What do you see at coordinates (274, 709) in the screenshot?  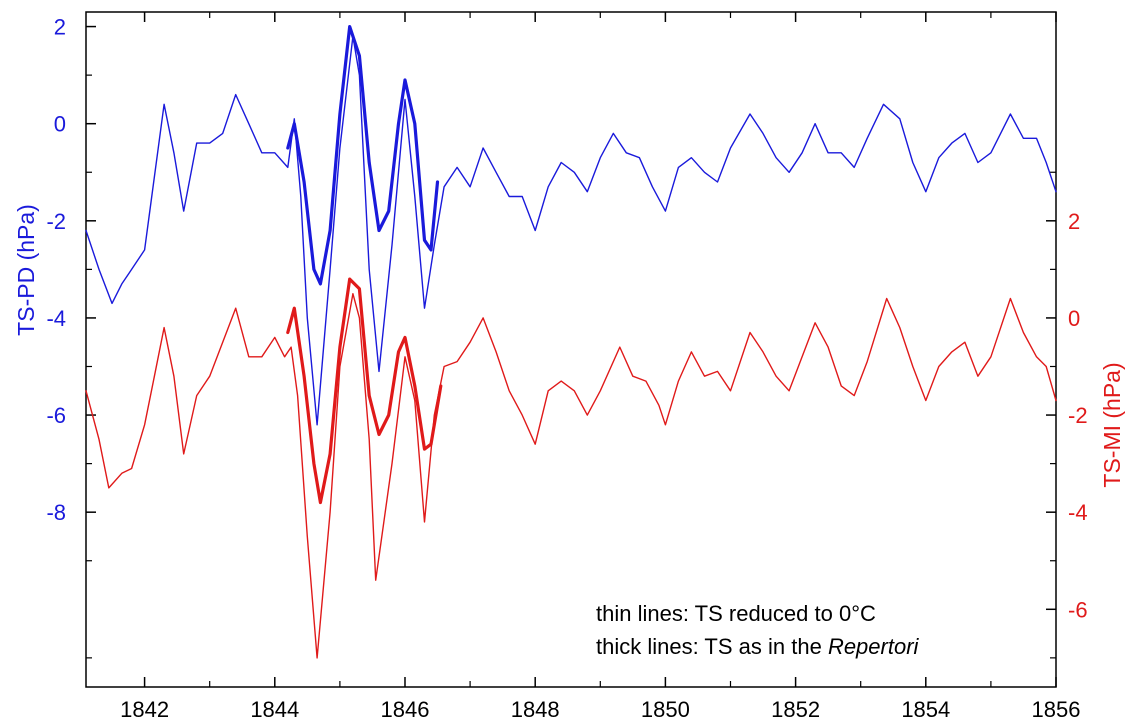 I see `x-tick-label: 1844` at bounding box center [274, 709].